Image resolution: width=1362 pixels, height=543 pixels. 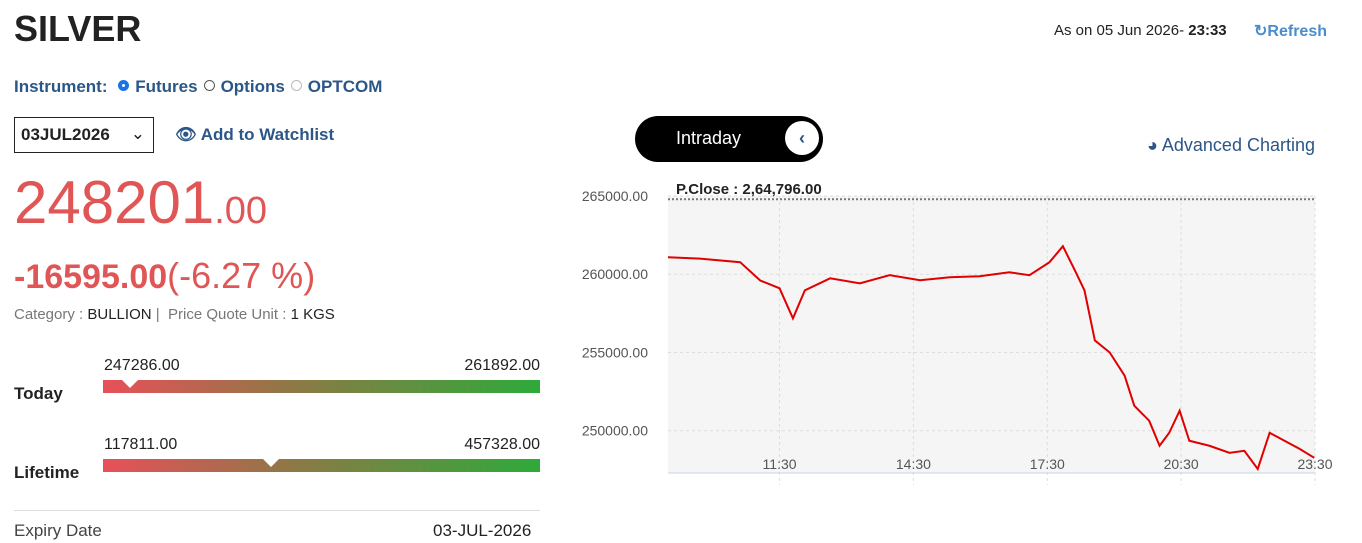 What do you see at coordinates (141, 444) in the screenshot?
I see `range-low: 117811.00` at bounding box center [141, 444].